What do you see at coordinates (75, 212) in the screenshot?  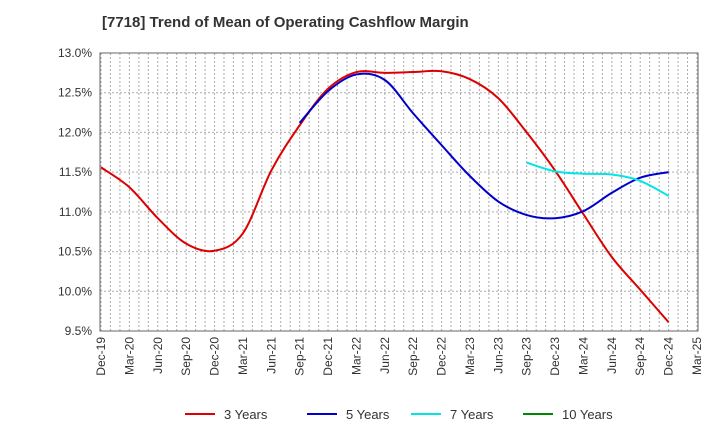 I see `y-tick-label: 11.0%` at bounding box center [75, 212].